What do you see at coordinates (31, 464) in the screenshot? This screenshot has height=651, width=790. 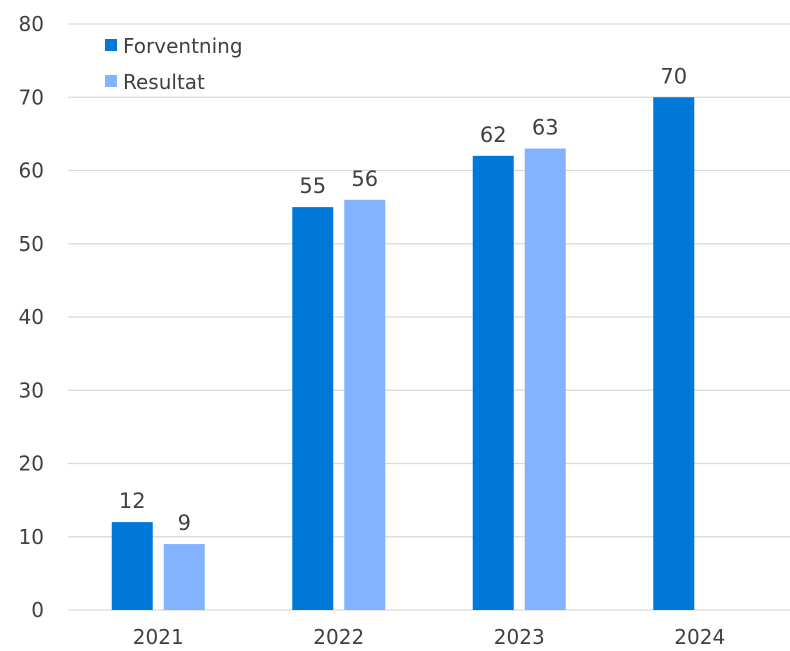 I see `y-tick-label: 20` at bounding box center [31, 464].